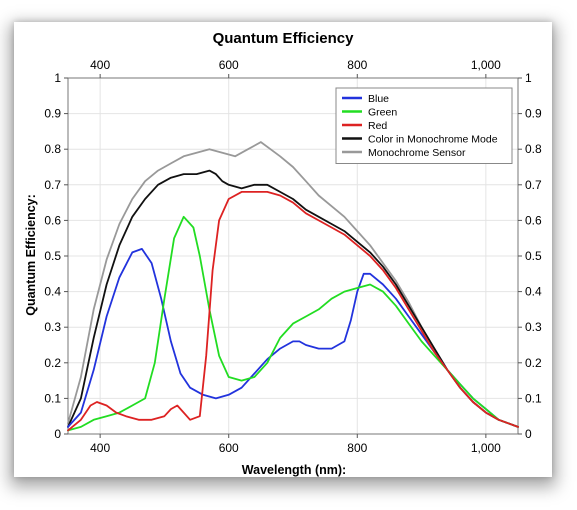  What do you see at coordinates (100, 65) in the screenshot?
I see `x-tick-label-top: 400` at bounding box center [100, 65].